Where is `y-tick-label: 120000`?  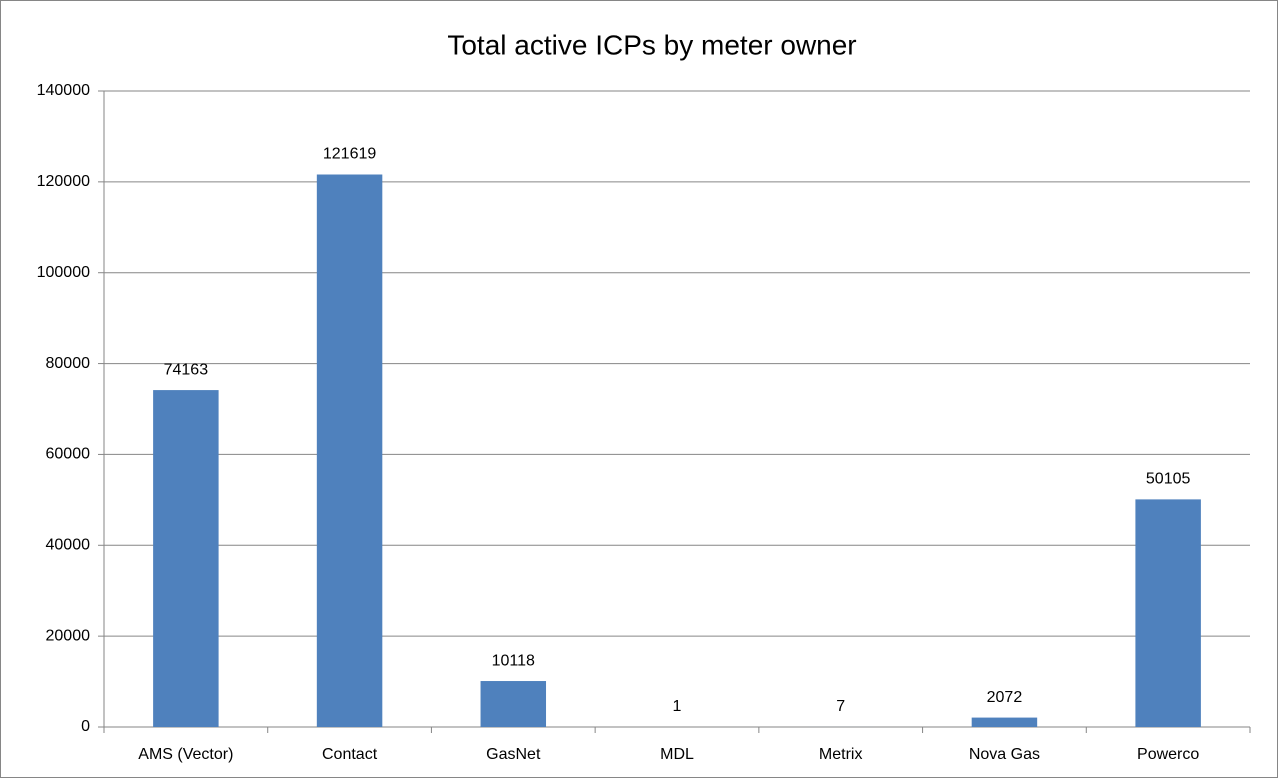 y-tick-label: 120000 is located at coordinates (63, 181).